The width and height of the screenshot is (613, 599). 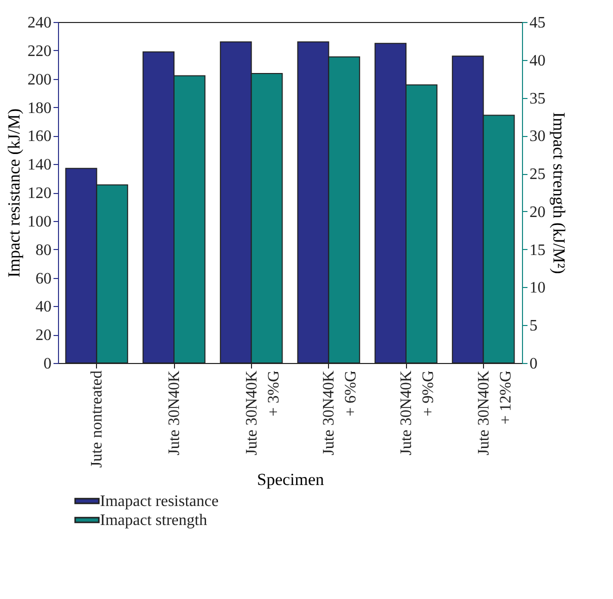 I want to click on y-tick-label: 60, so click(x=44, y=279).